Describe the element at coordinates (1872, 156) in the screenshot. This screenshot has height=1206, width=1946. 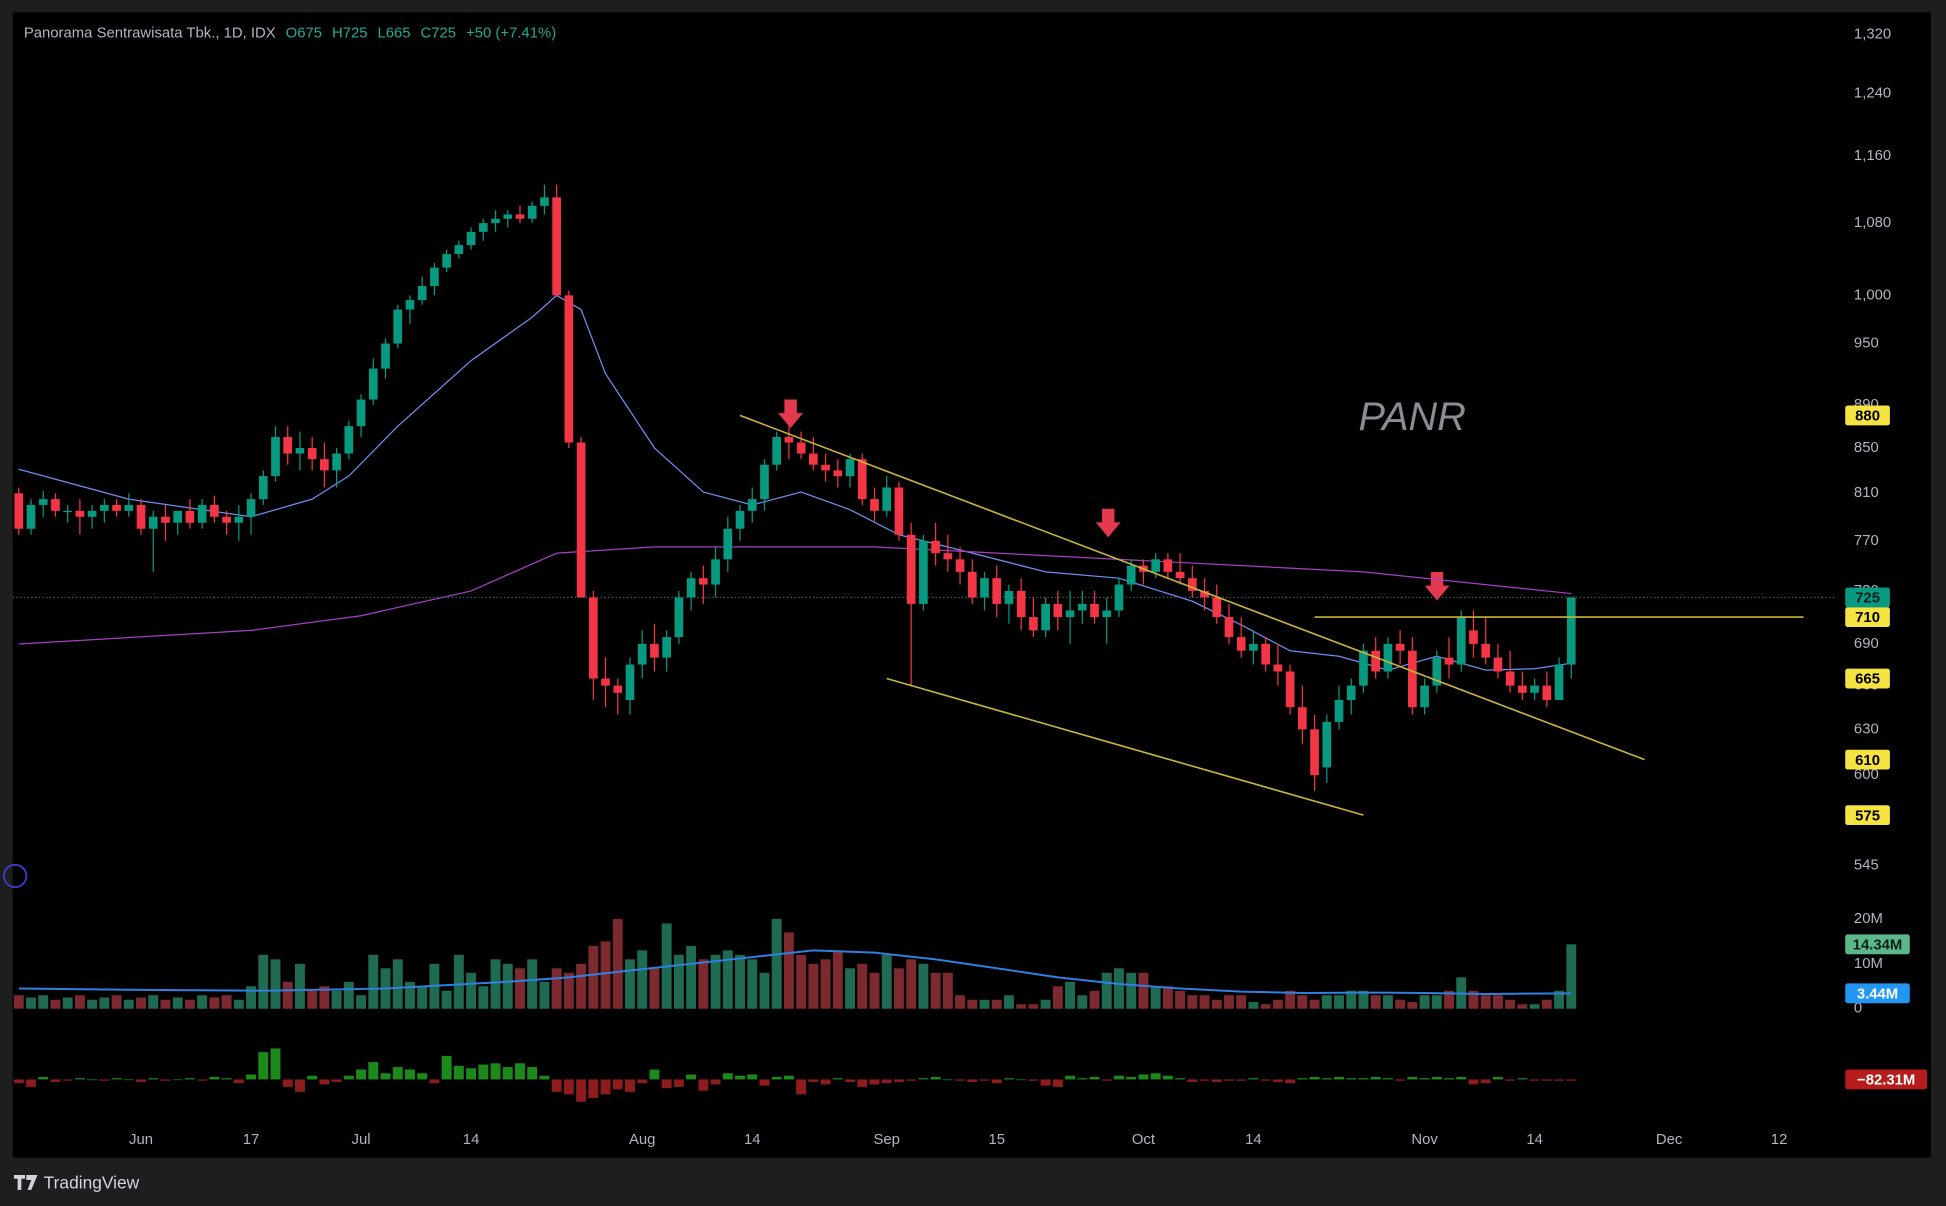
I see `y-tick-label: 1,160` at that location.